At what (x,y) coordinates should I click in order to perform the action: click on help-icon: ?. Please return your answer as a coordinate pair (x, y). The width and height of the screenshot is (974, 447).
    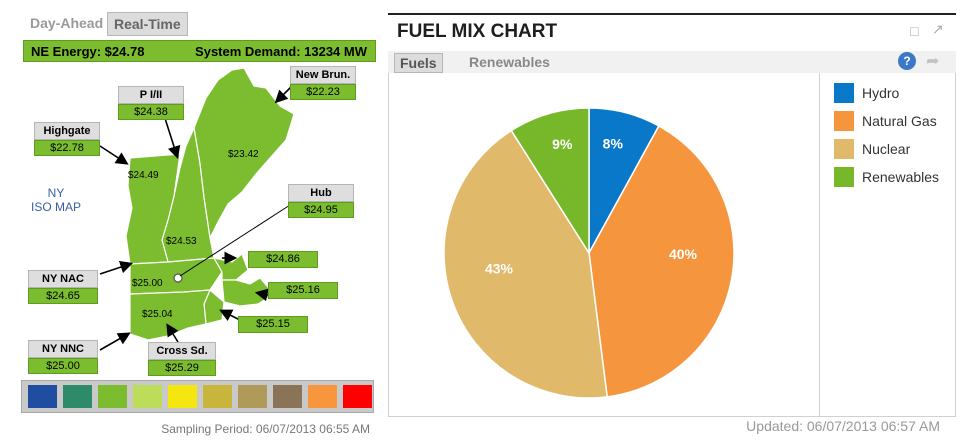
    Looking at the image, I should click on (907, 61).